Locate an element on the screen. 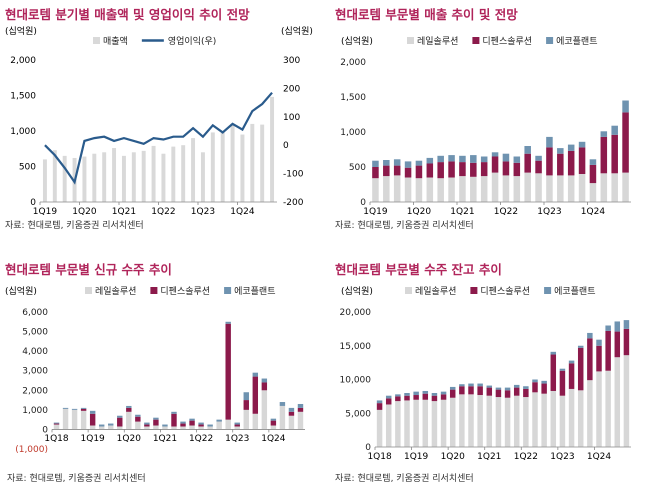 The width and height of the screenshot is (645, 493). x-tick-label: 1Q19 is located at coordinates (93, 439).